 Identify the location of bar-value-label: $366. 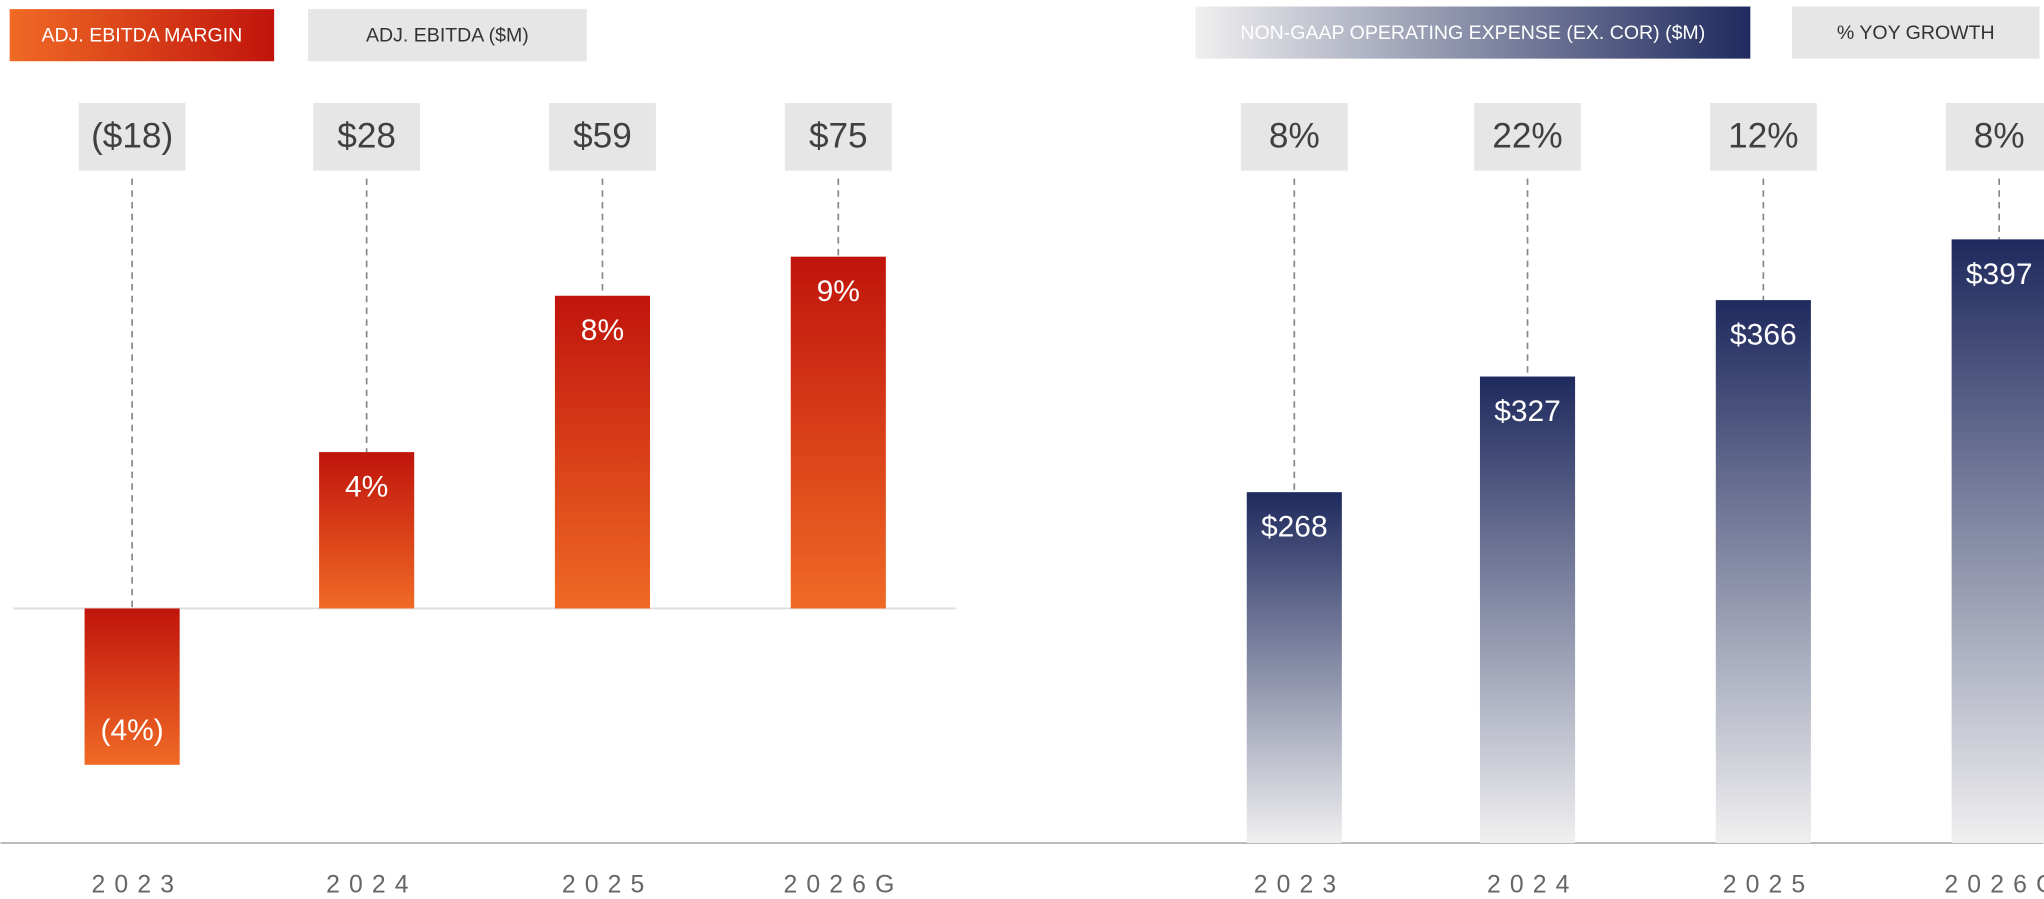
(1763, 335).